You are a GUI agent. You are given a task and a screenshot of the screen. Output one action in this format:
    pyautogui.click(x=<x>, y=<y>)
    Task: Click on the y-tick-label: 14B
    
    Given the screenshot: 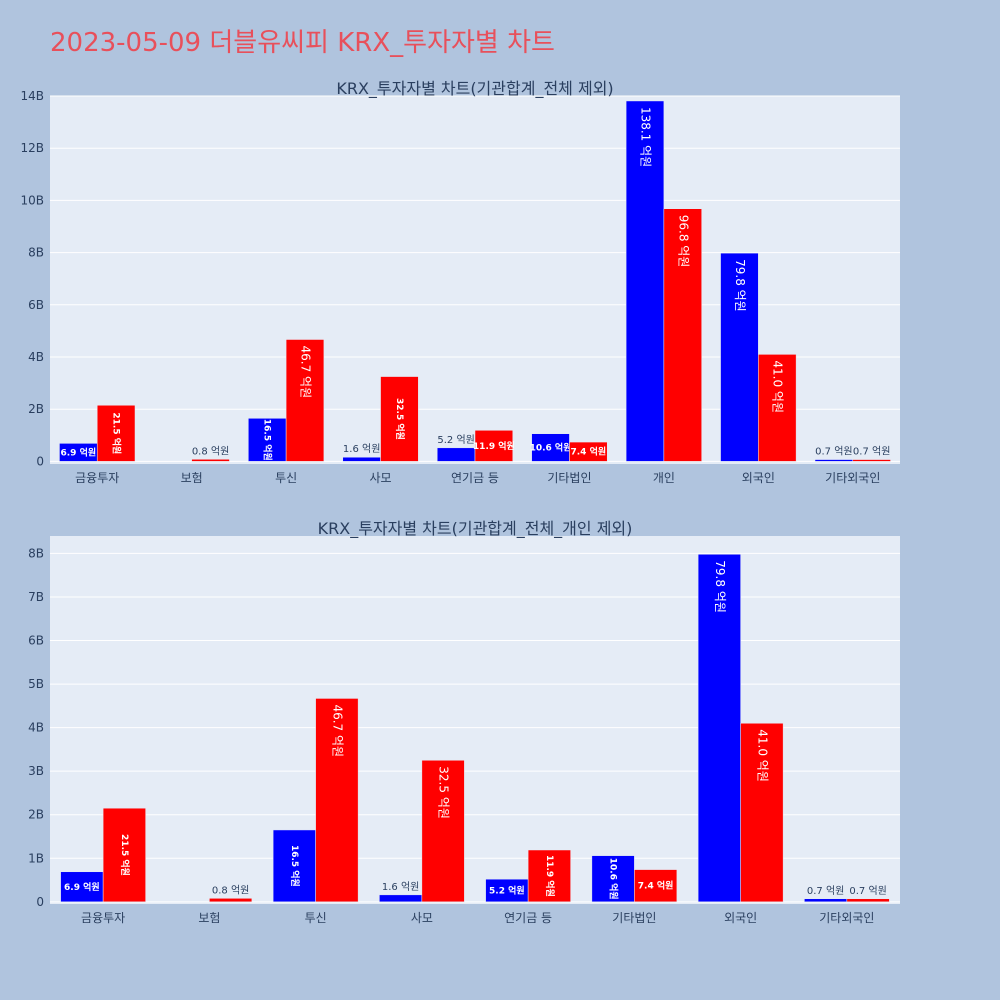 What is the action you would take?
    pyautogui.click(x=32, y=96)
    